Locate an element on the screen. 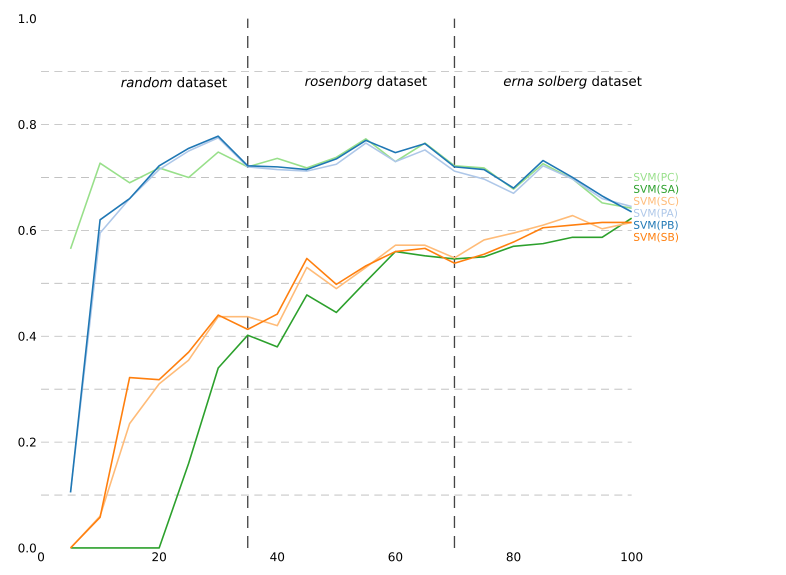 This screenshot has width=786, height=575. y-tick-label: 0.2 is located at coordinates (27, 442).